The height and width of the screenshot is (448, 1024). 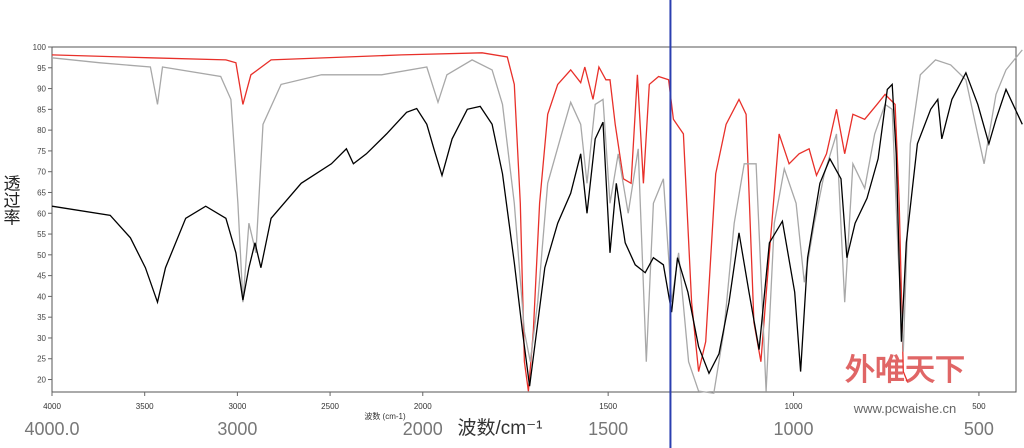 What do you see at coordinates (905, 408) in the screenshot?
I see `logo-url: www.pcwaishe.cn` at bounding box center [905, 408].